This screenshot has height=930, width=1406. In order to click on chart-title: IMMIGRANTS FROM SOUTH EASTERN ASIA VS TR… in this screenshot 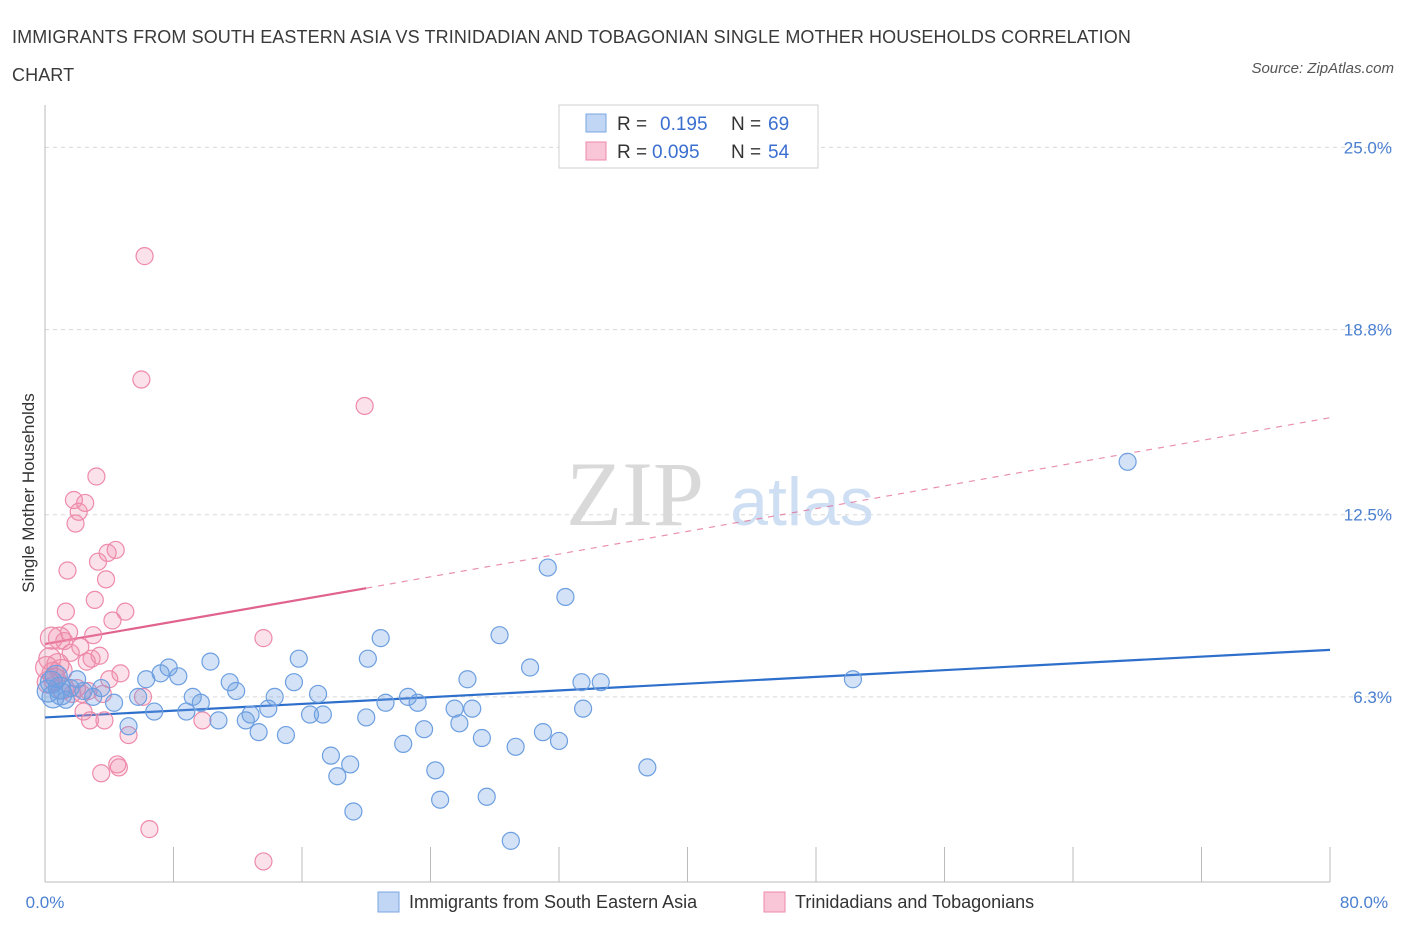, I will do `click(571, 56)`.